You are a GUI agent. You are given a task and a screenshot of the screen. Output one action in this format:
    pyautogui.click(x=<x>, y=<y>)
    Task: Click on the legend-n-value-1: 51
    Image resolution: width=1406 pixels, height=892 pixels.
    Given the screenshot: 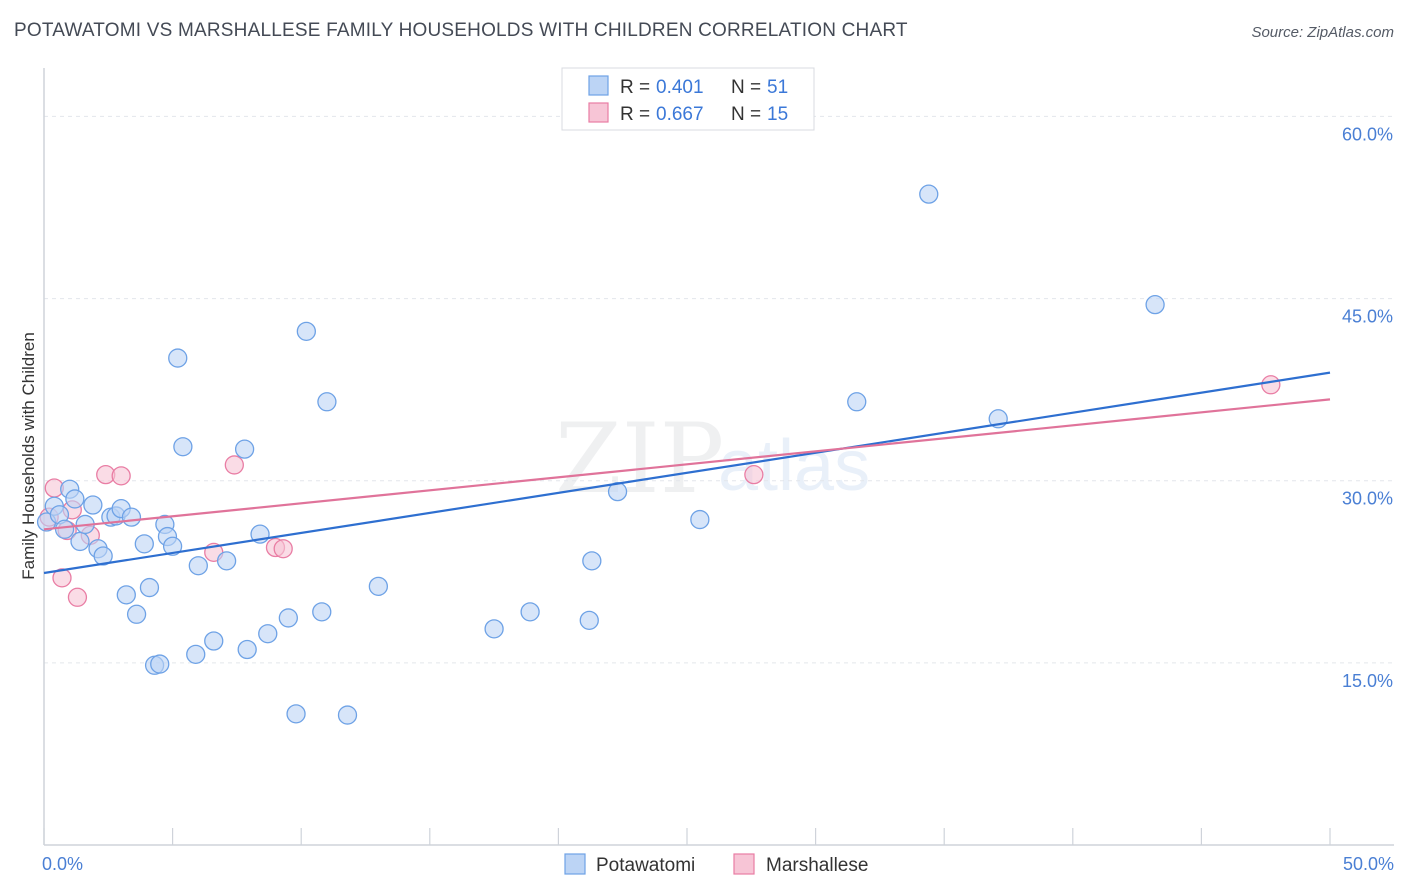 What is the action you would take?
    pyautogui.click(x=777, y=87)
    